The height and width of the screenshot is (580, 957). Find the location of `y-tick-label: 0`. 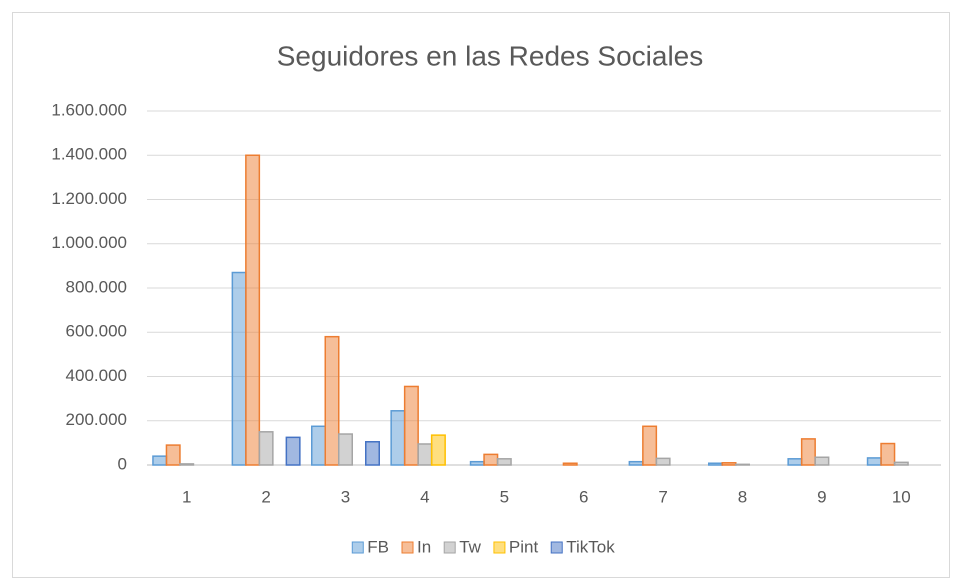

y-tick-label: 0 is located at coordinates (122, 463).